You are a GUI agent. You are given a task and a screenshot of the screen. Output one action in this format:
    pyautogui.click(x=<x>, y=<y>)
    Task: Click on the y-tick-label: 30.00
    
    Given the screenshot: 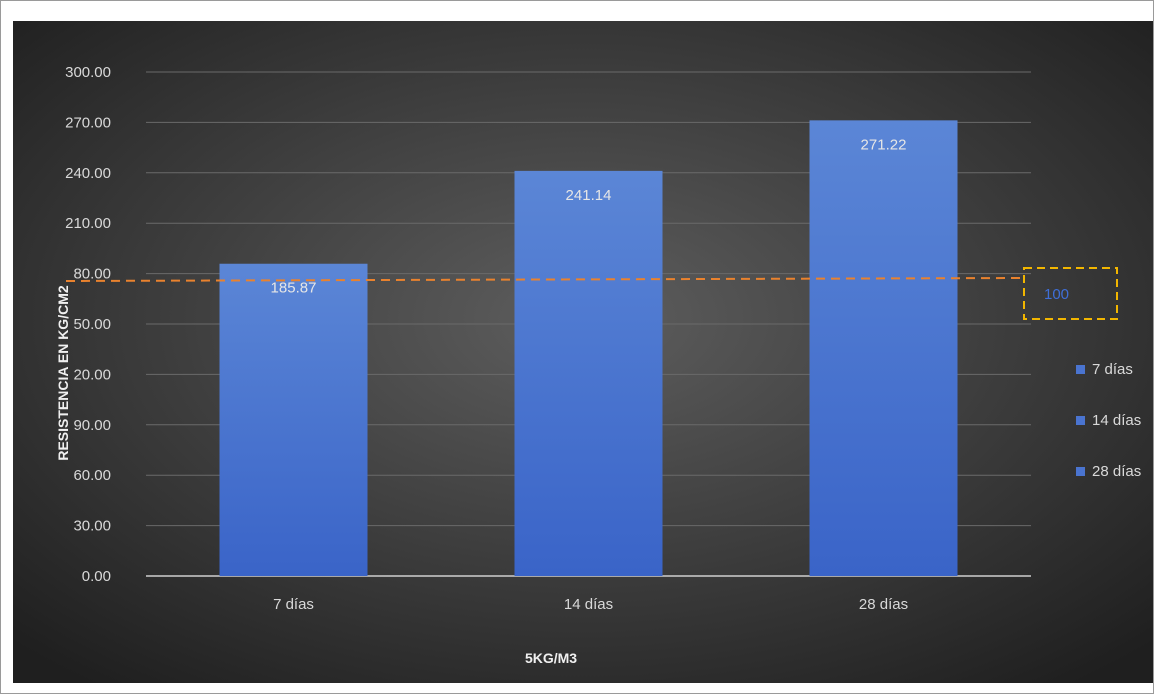 What is the action you would take?
    pyautogui.click(x=92, y=526)
    